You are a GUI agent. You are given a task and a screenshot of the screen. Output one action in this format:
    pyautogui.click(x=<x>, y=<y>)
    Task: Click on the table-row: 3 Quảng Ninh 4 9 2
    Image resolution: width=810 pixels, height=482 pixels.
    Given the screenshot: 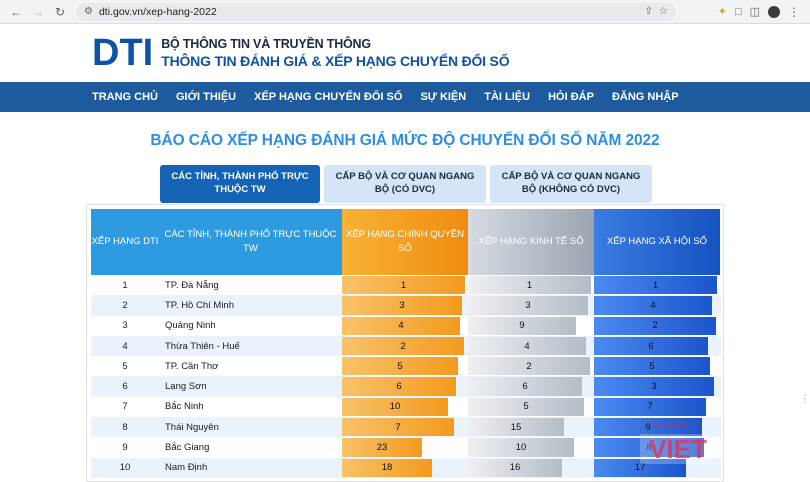 What is the action you would take?
    pyautogui.click(x=406, y=326)
    